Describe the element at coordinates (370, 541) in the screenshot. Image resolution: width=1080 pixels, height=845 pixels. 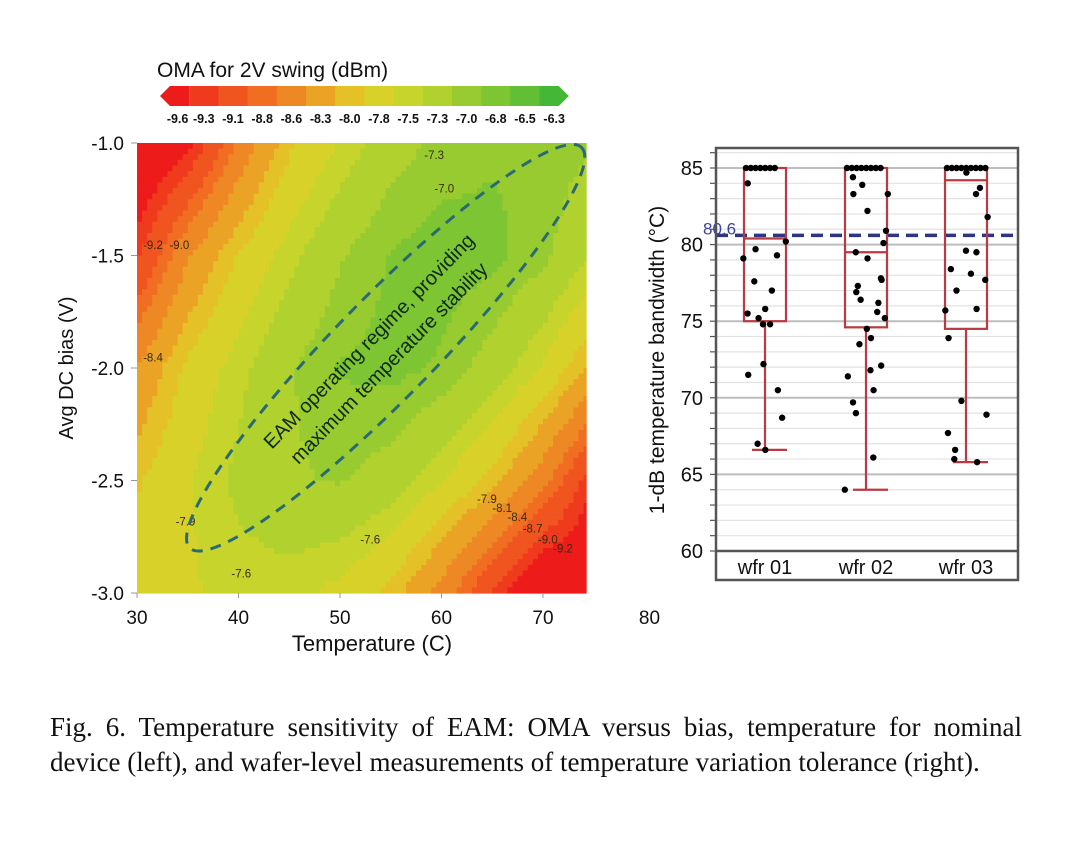
I see `contour-label: -7.6` at that location.